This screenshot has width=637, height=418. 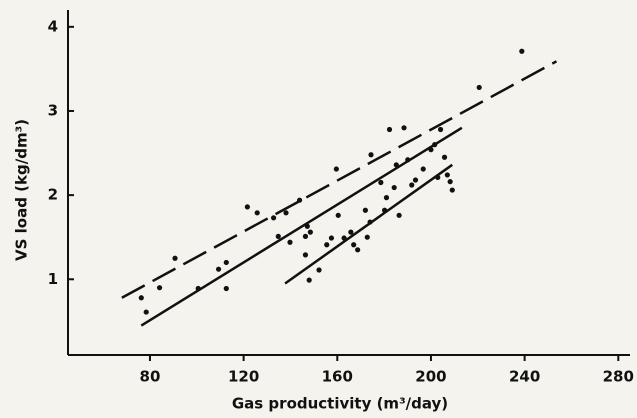 What do you see at coordinates (368, 224) in the screenshot?
I see `fit-line` at bounding box center [368, 224].